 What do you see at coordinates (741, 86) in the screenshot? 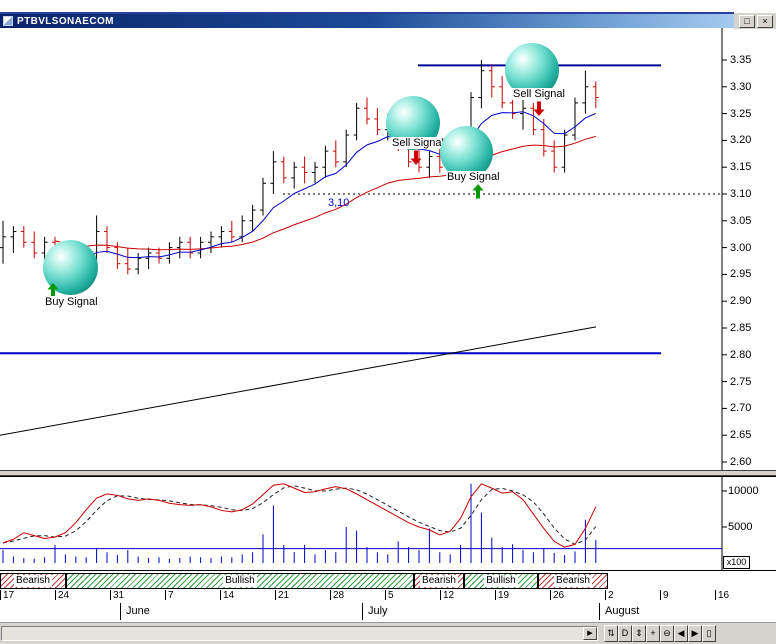
I see `price-axis-label: 3.30` at bounding box center [741, 86].